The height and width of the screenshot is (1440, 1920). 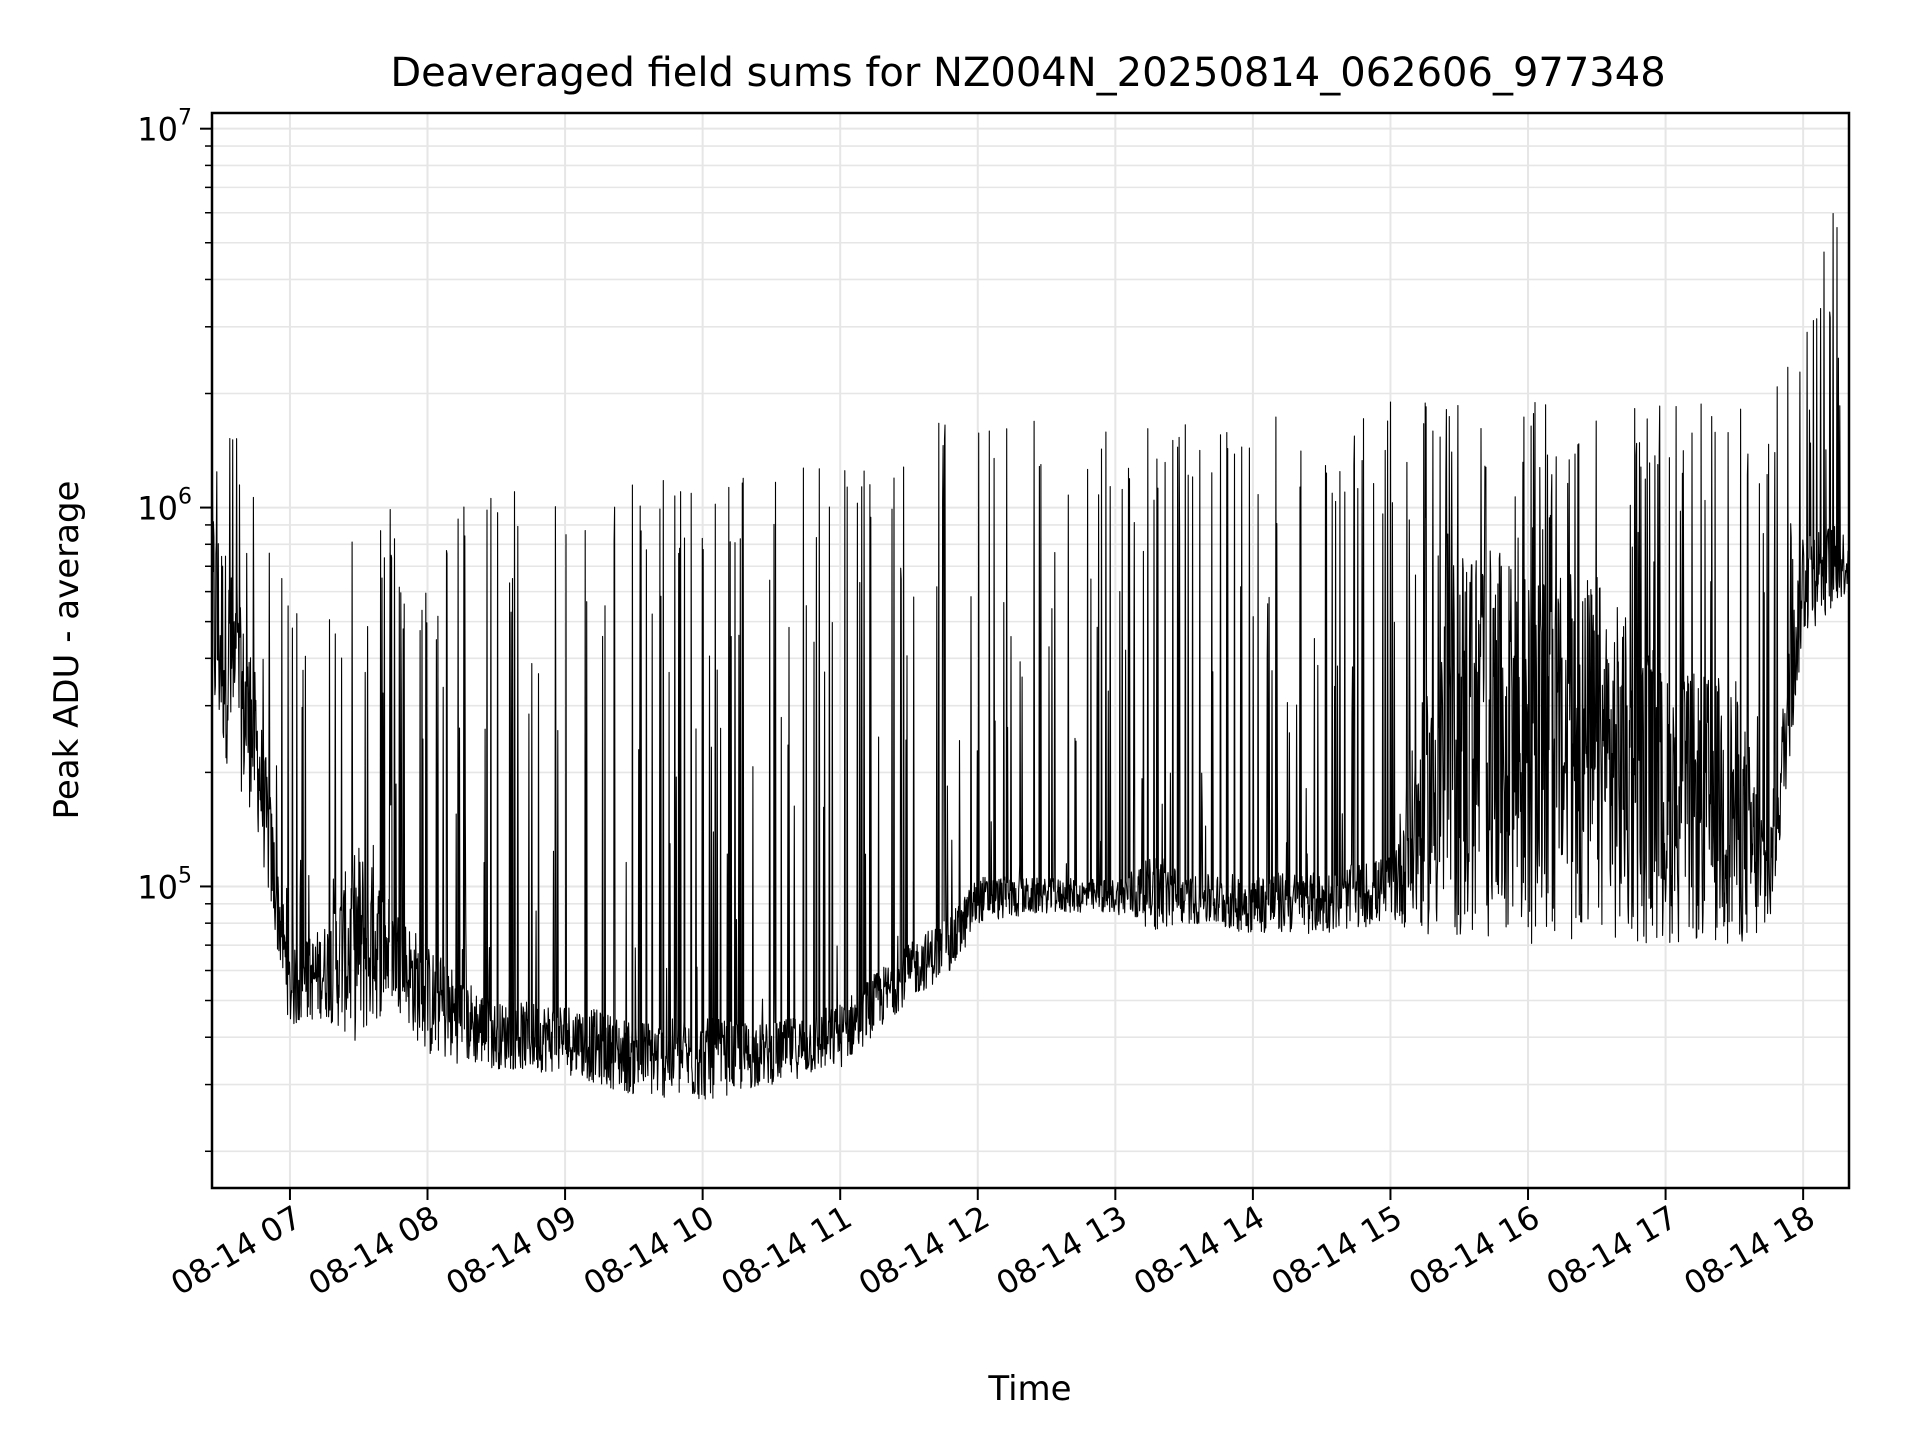 What do you see at coordinates (1199, 1250) in the screenshot?
I see `x-tick-label: 08-14 14` at bounding box center [1199, 1250].